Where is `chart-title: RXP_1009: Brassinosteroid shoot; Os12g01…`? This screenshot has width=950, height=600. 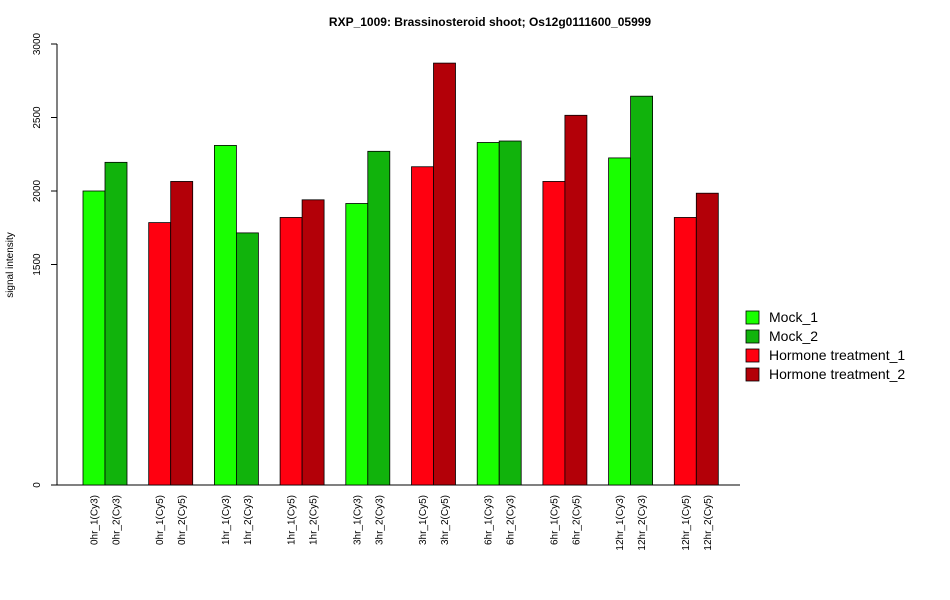 chart-title: RXP_1009: Brassinosteroid shoot; Os12g01… is located at coordinates (490, 22).